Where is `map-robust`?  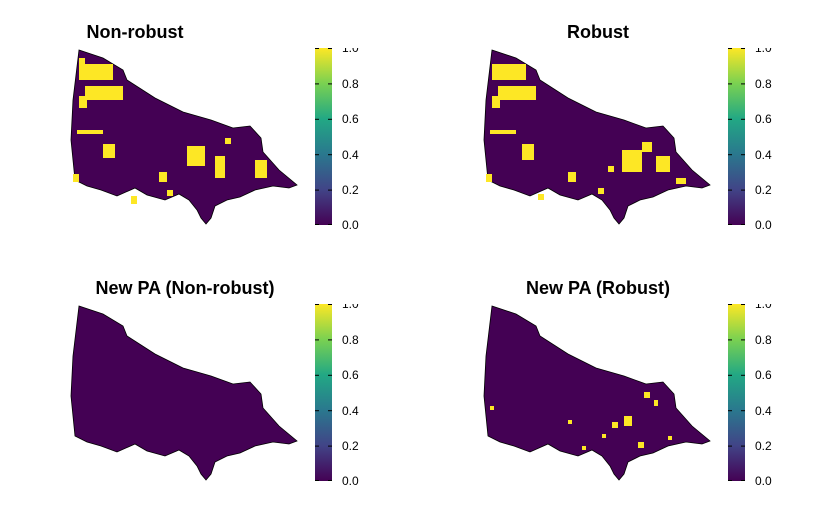 map-robust is located at coordinates (597, 137).